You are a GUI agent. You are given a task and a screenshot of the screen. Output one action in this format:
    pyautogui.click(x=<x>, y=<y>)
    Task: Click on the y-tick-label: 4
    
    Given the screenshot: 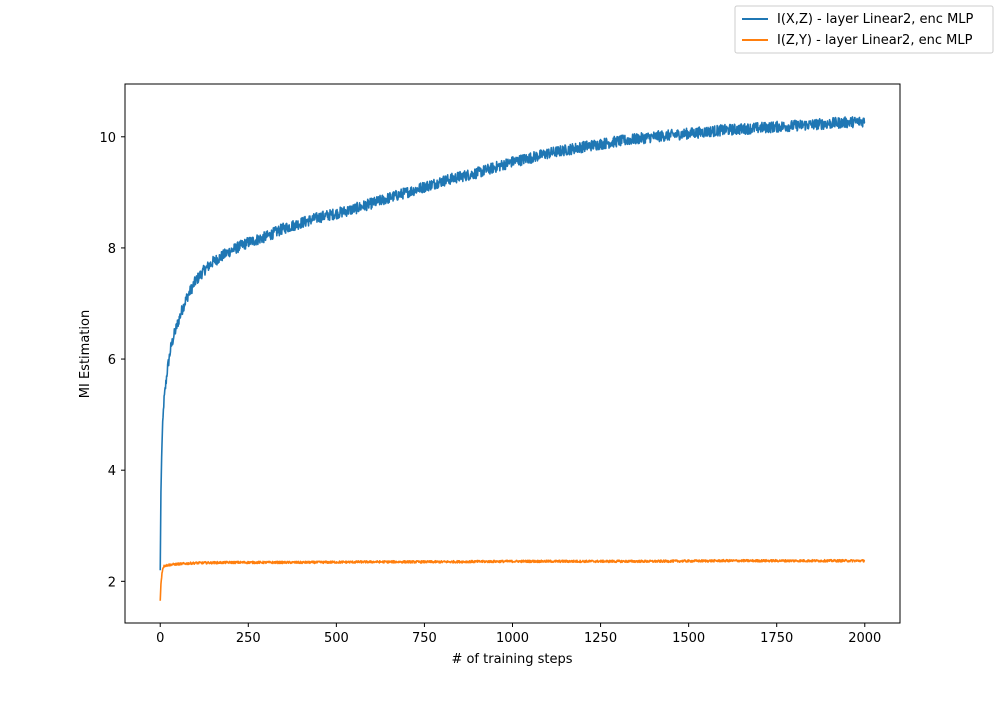 What is the action you would take?
    pyautogui.click(x=112, y=471)
    